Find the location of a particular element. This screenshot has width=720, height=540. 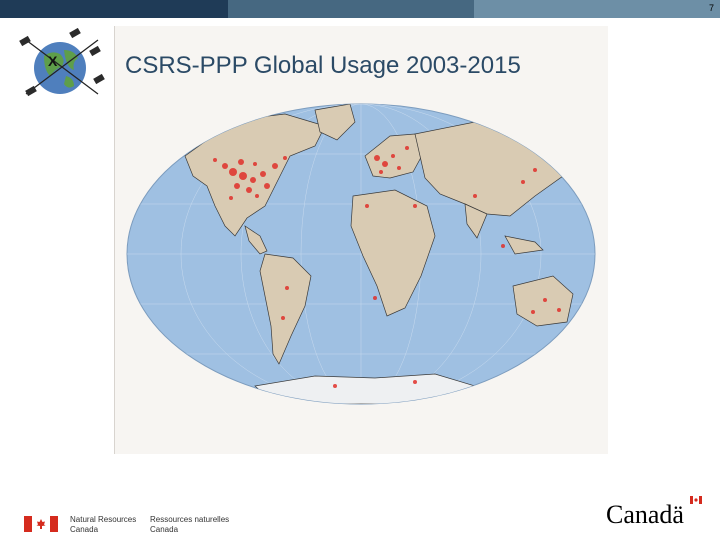

banner-segment-mid is located at coordinates (351, 9).